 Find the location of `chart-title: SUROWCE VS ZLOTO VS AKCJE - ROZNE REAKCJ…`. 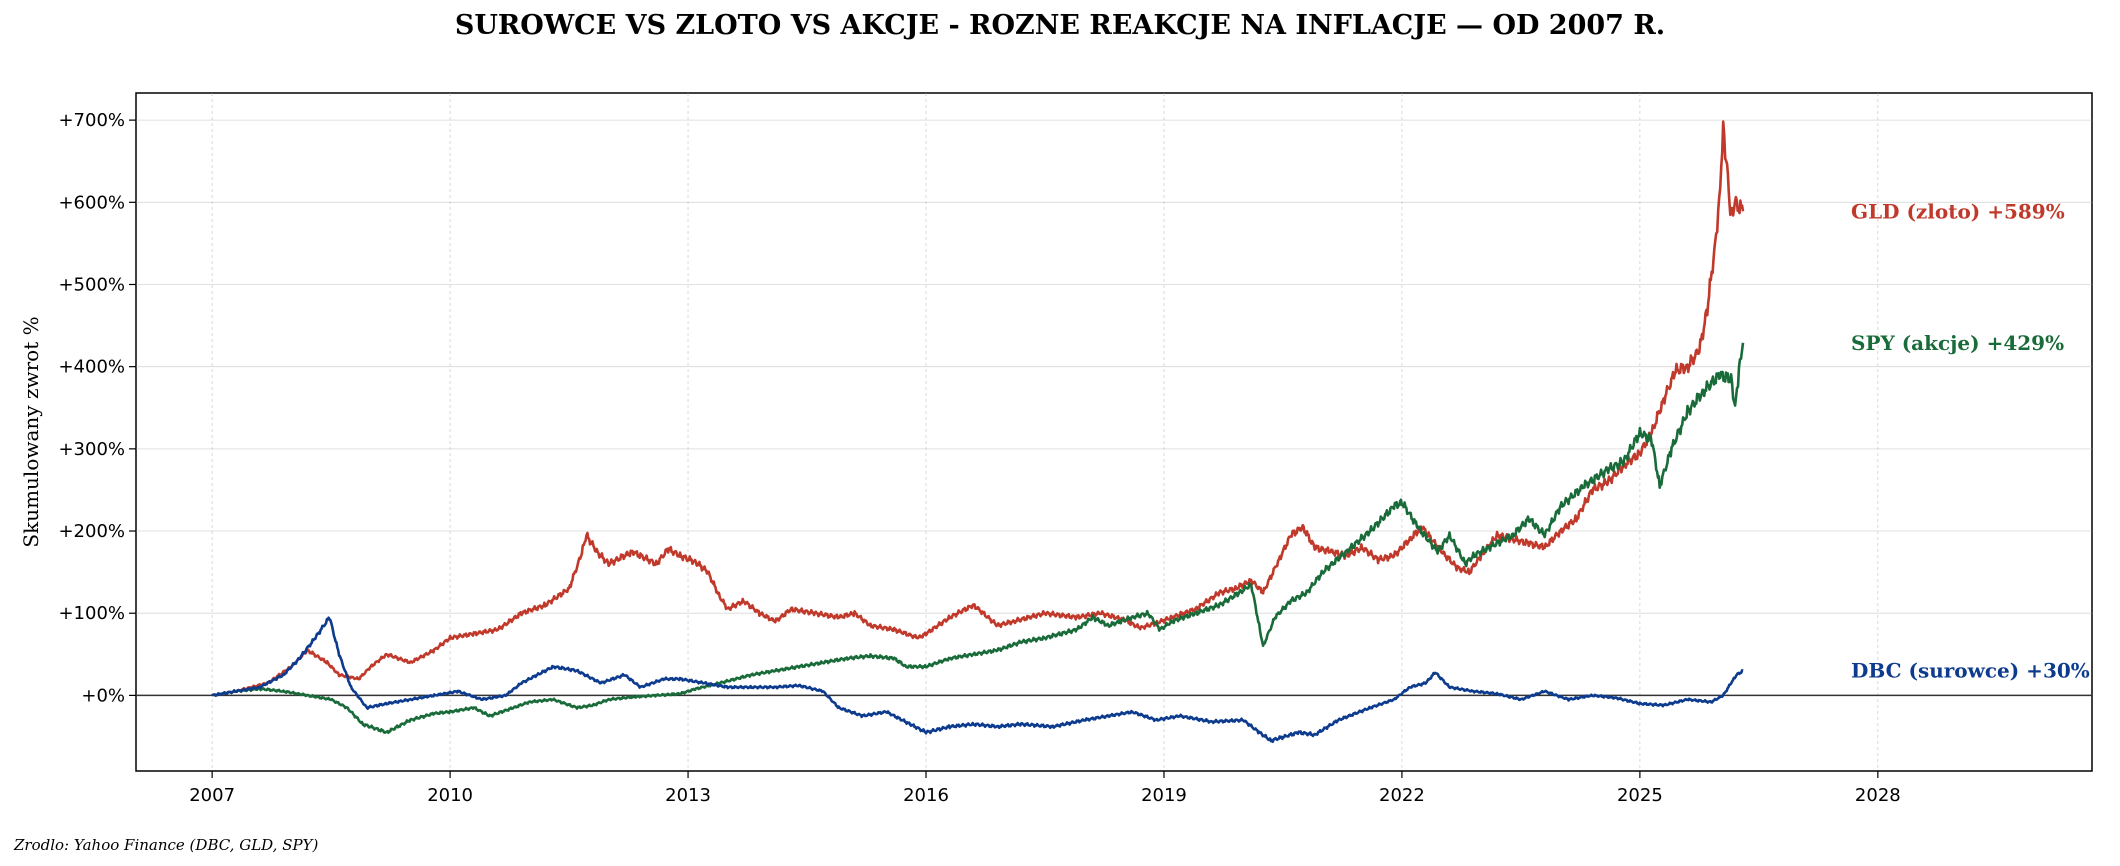

chart-title: SUROWCE VS ZLOTO VS AKCJE - ROZNE REAKCJ… is located at coordinates (1060, 25).